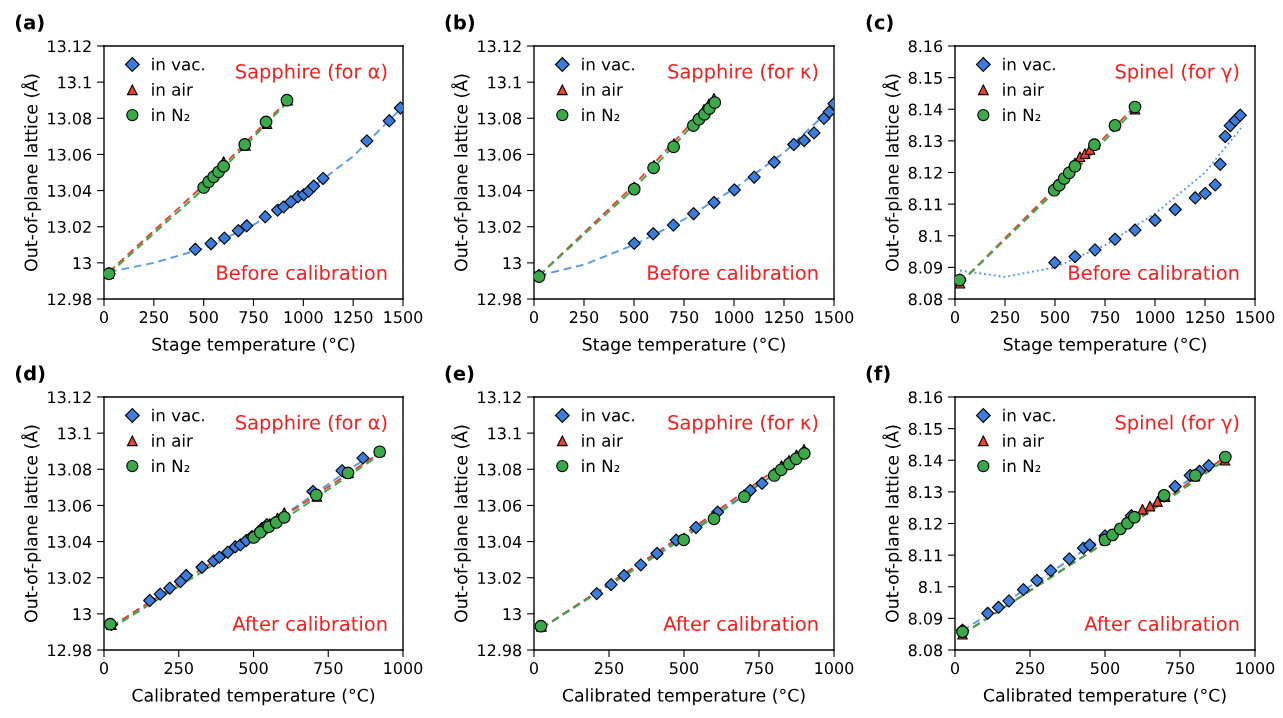  I want to click on annotation: Sapphire (for α), so click(311, 424).